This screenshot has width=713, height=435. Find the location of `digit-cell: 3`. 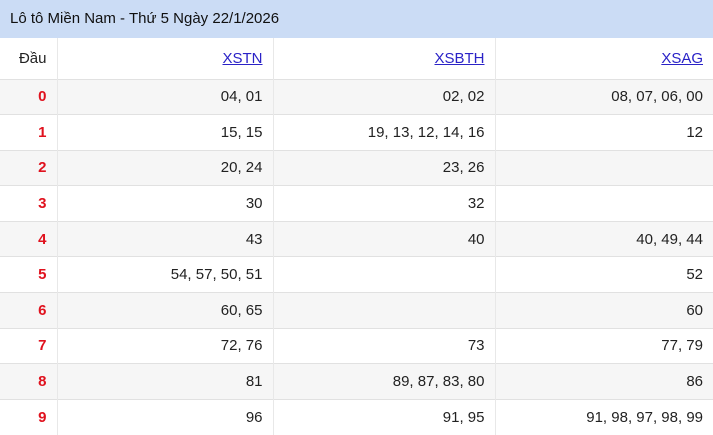

digit-cell: 3 is located at coordinates (29, 203).